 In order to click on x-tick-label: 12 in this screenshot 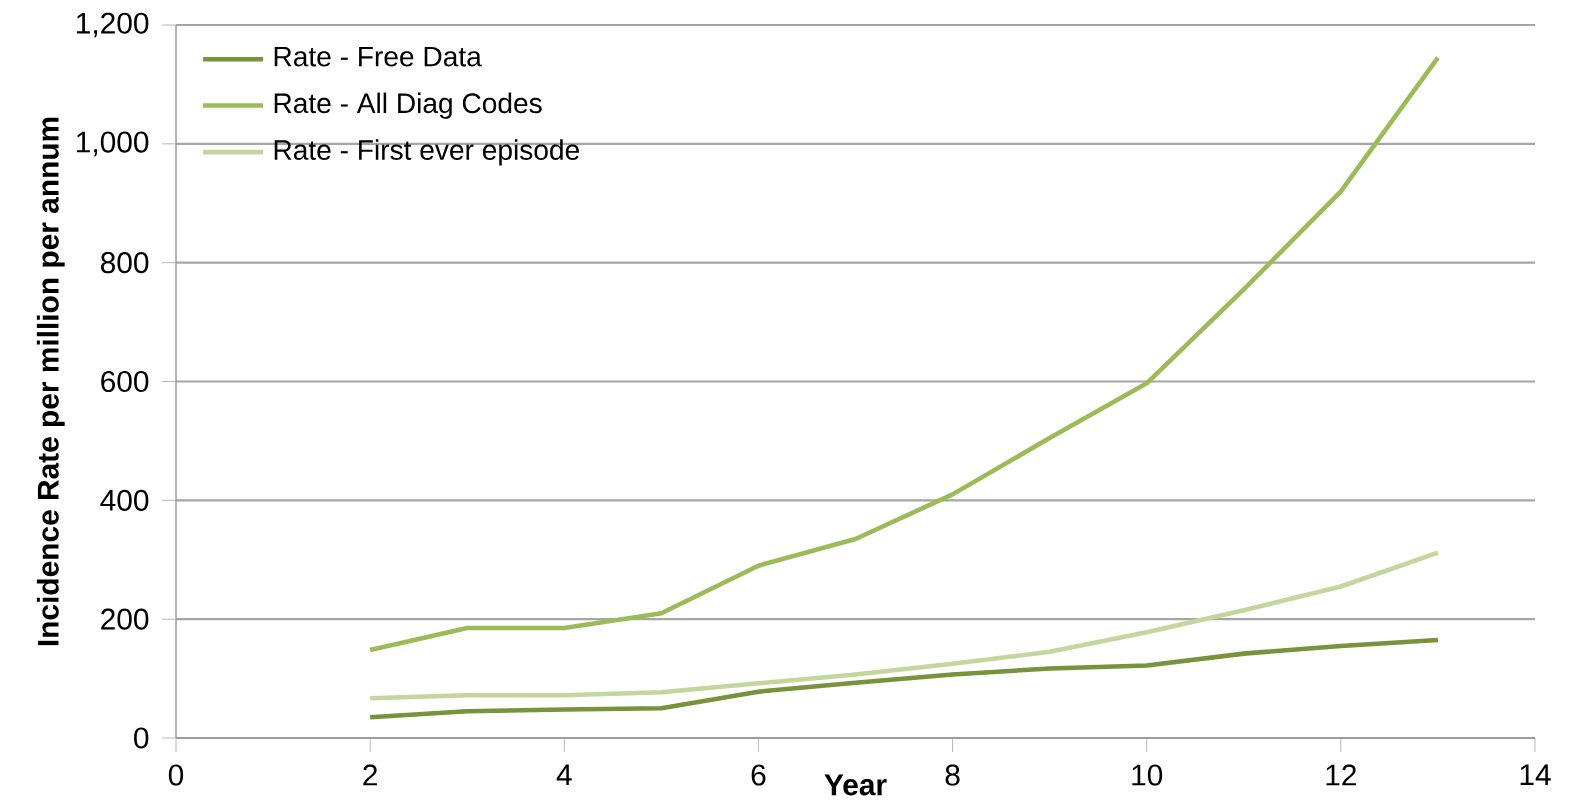, I will do `click(1341, 775)`.